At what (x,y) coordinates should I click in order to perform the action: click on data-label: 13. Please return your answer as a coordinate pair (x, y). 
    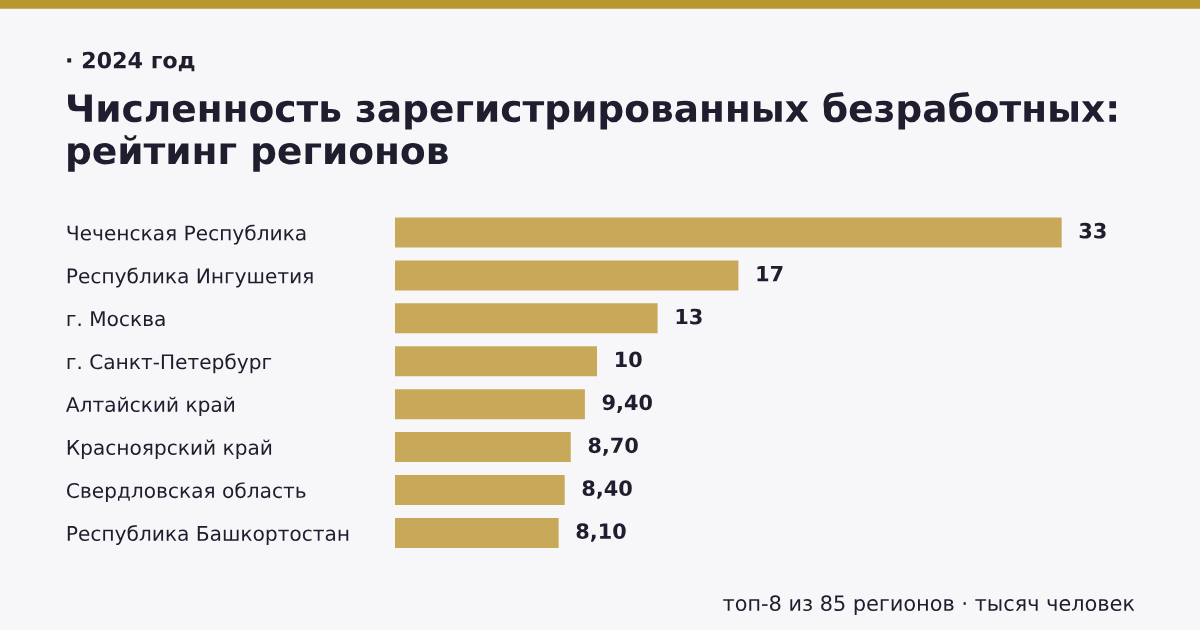
    Looking at the image, I should click on (689, 316).